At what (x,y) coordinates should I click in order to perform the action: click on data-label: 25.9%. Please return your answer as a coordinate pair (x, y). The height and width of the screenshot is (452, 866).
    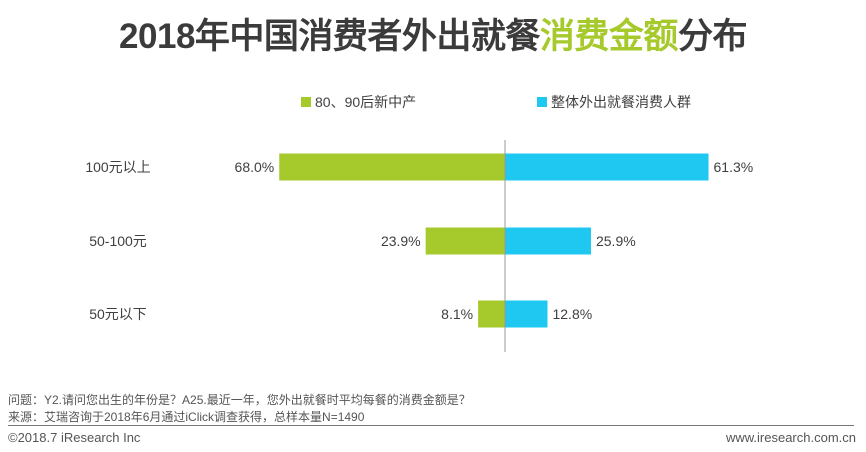
    Looking at the image, I should click on (616, 241).